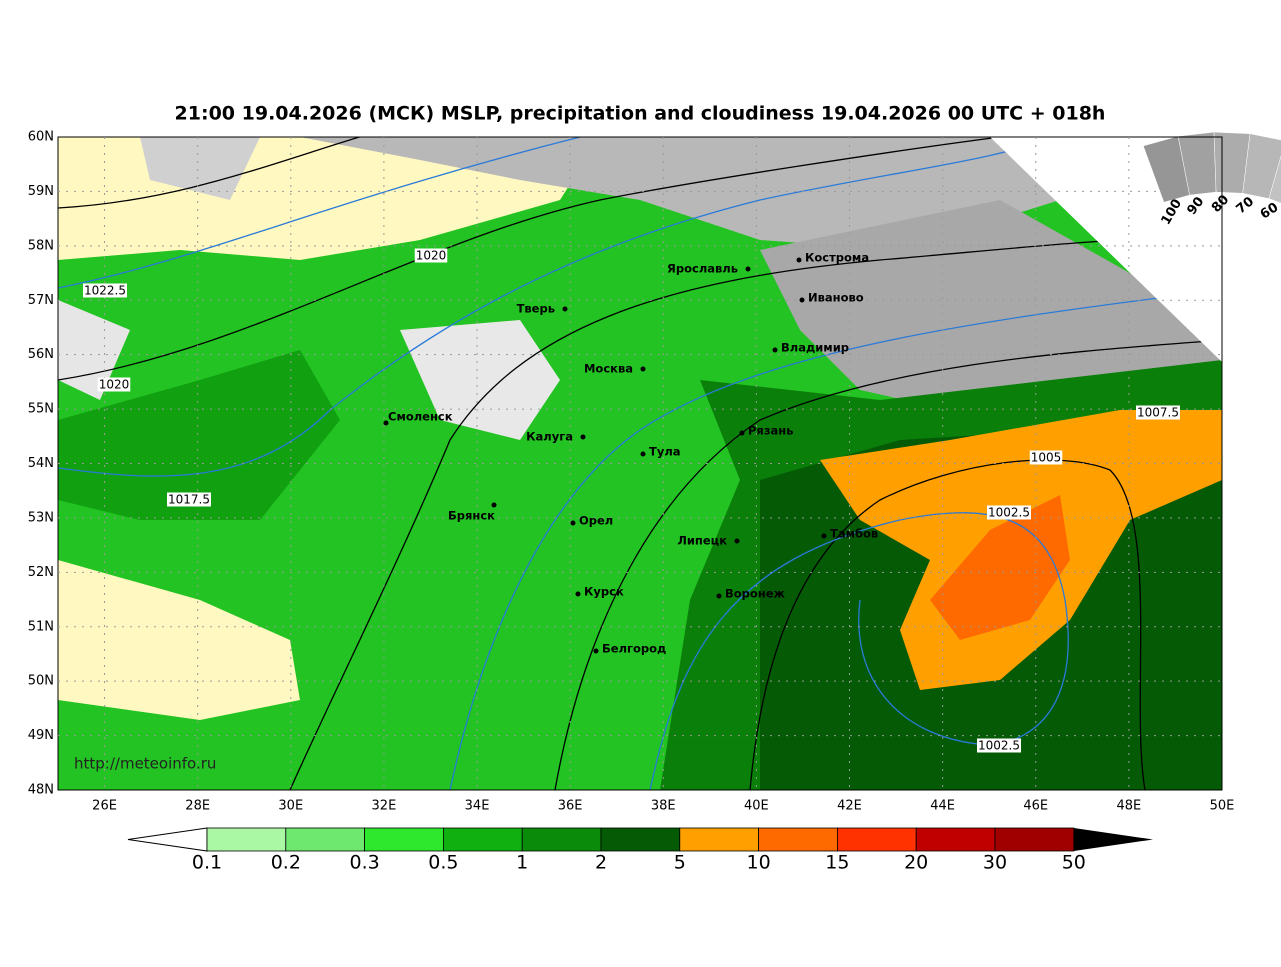 Image resolution: width=1281 pixels, height=967 pixels. I want to click on lat-label: 51N, so click(41, 626).